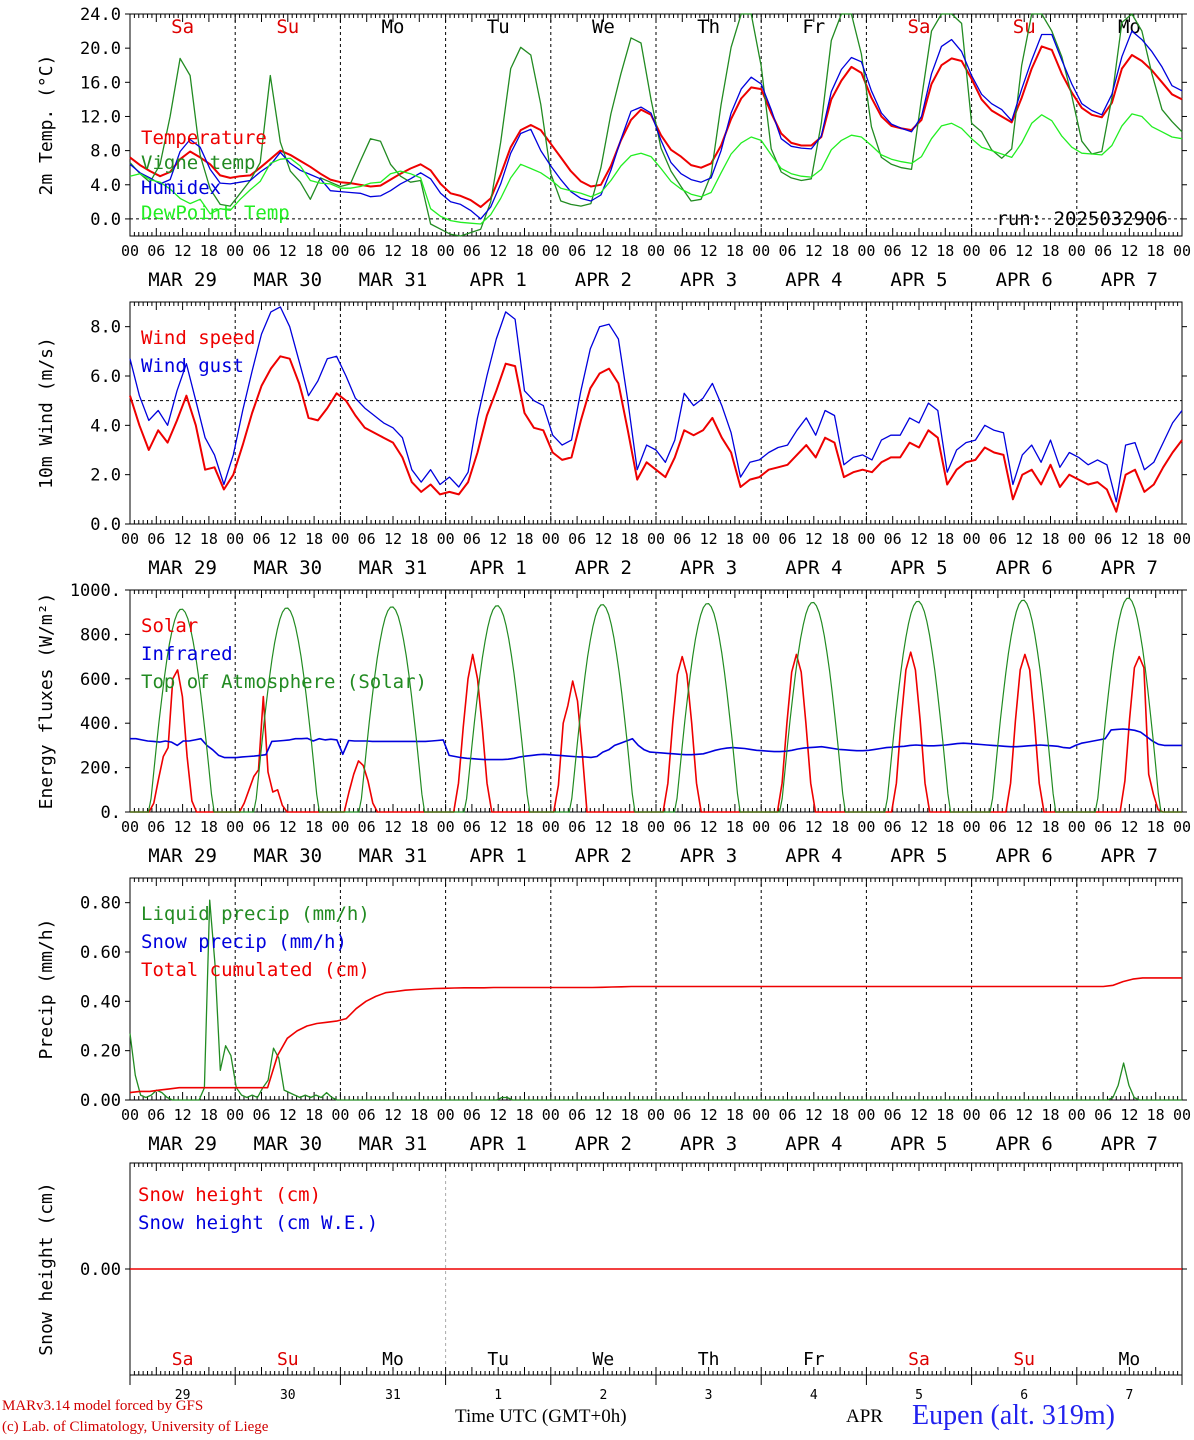  What do you see at coordinates (919, 27) in the screenshot?
I see `weekday-label: Sa` at bounding box center [919, 27].